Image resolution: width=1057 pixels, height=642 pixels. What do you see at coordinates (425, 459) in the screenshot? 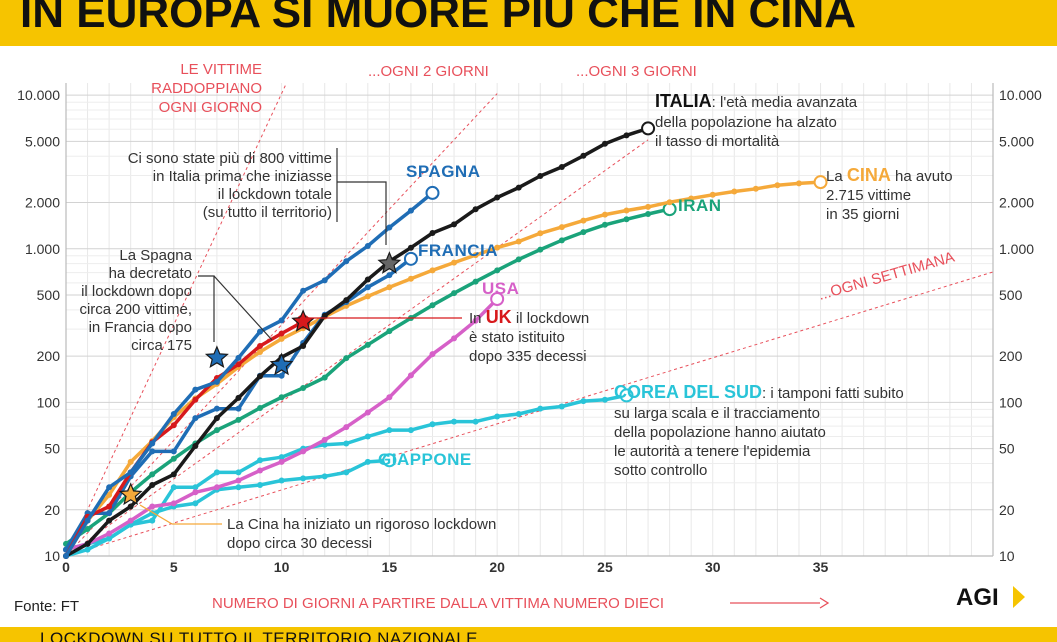
I see `series-label-giappone: GIAPPONE` at bounding box center [425, 459].